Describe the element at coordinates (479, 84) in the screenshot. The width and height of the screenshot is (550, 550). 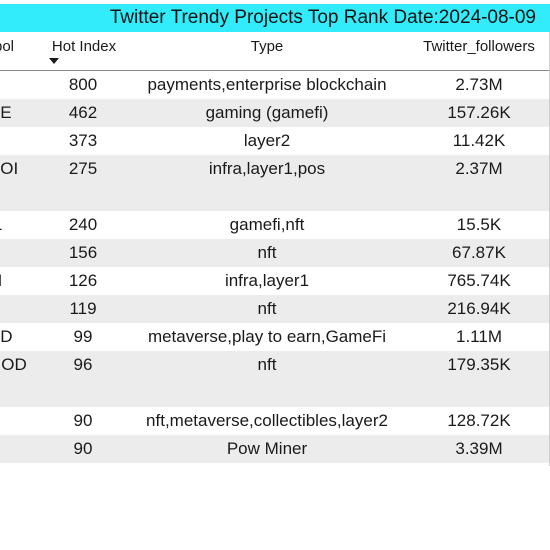
I see `cell-followers: 2.73M` at that location.